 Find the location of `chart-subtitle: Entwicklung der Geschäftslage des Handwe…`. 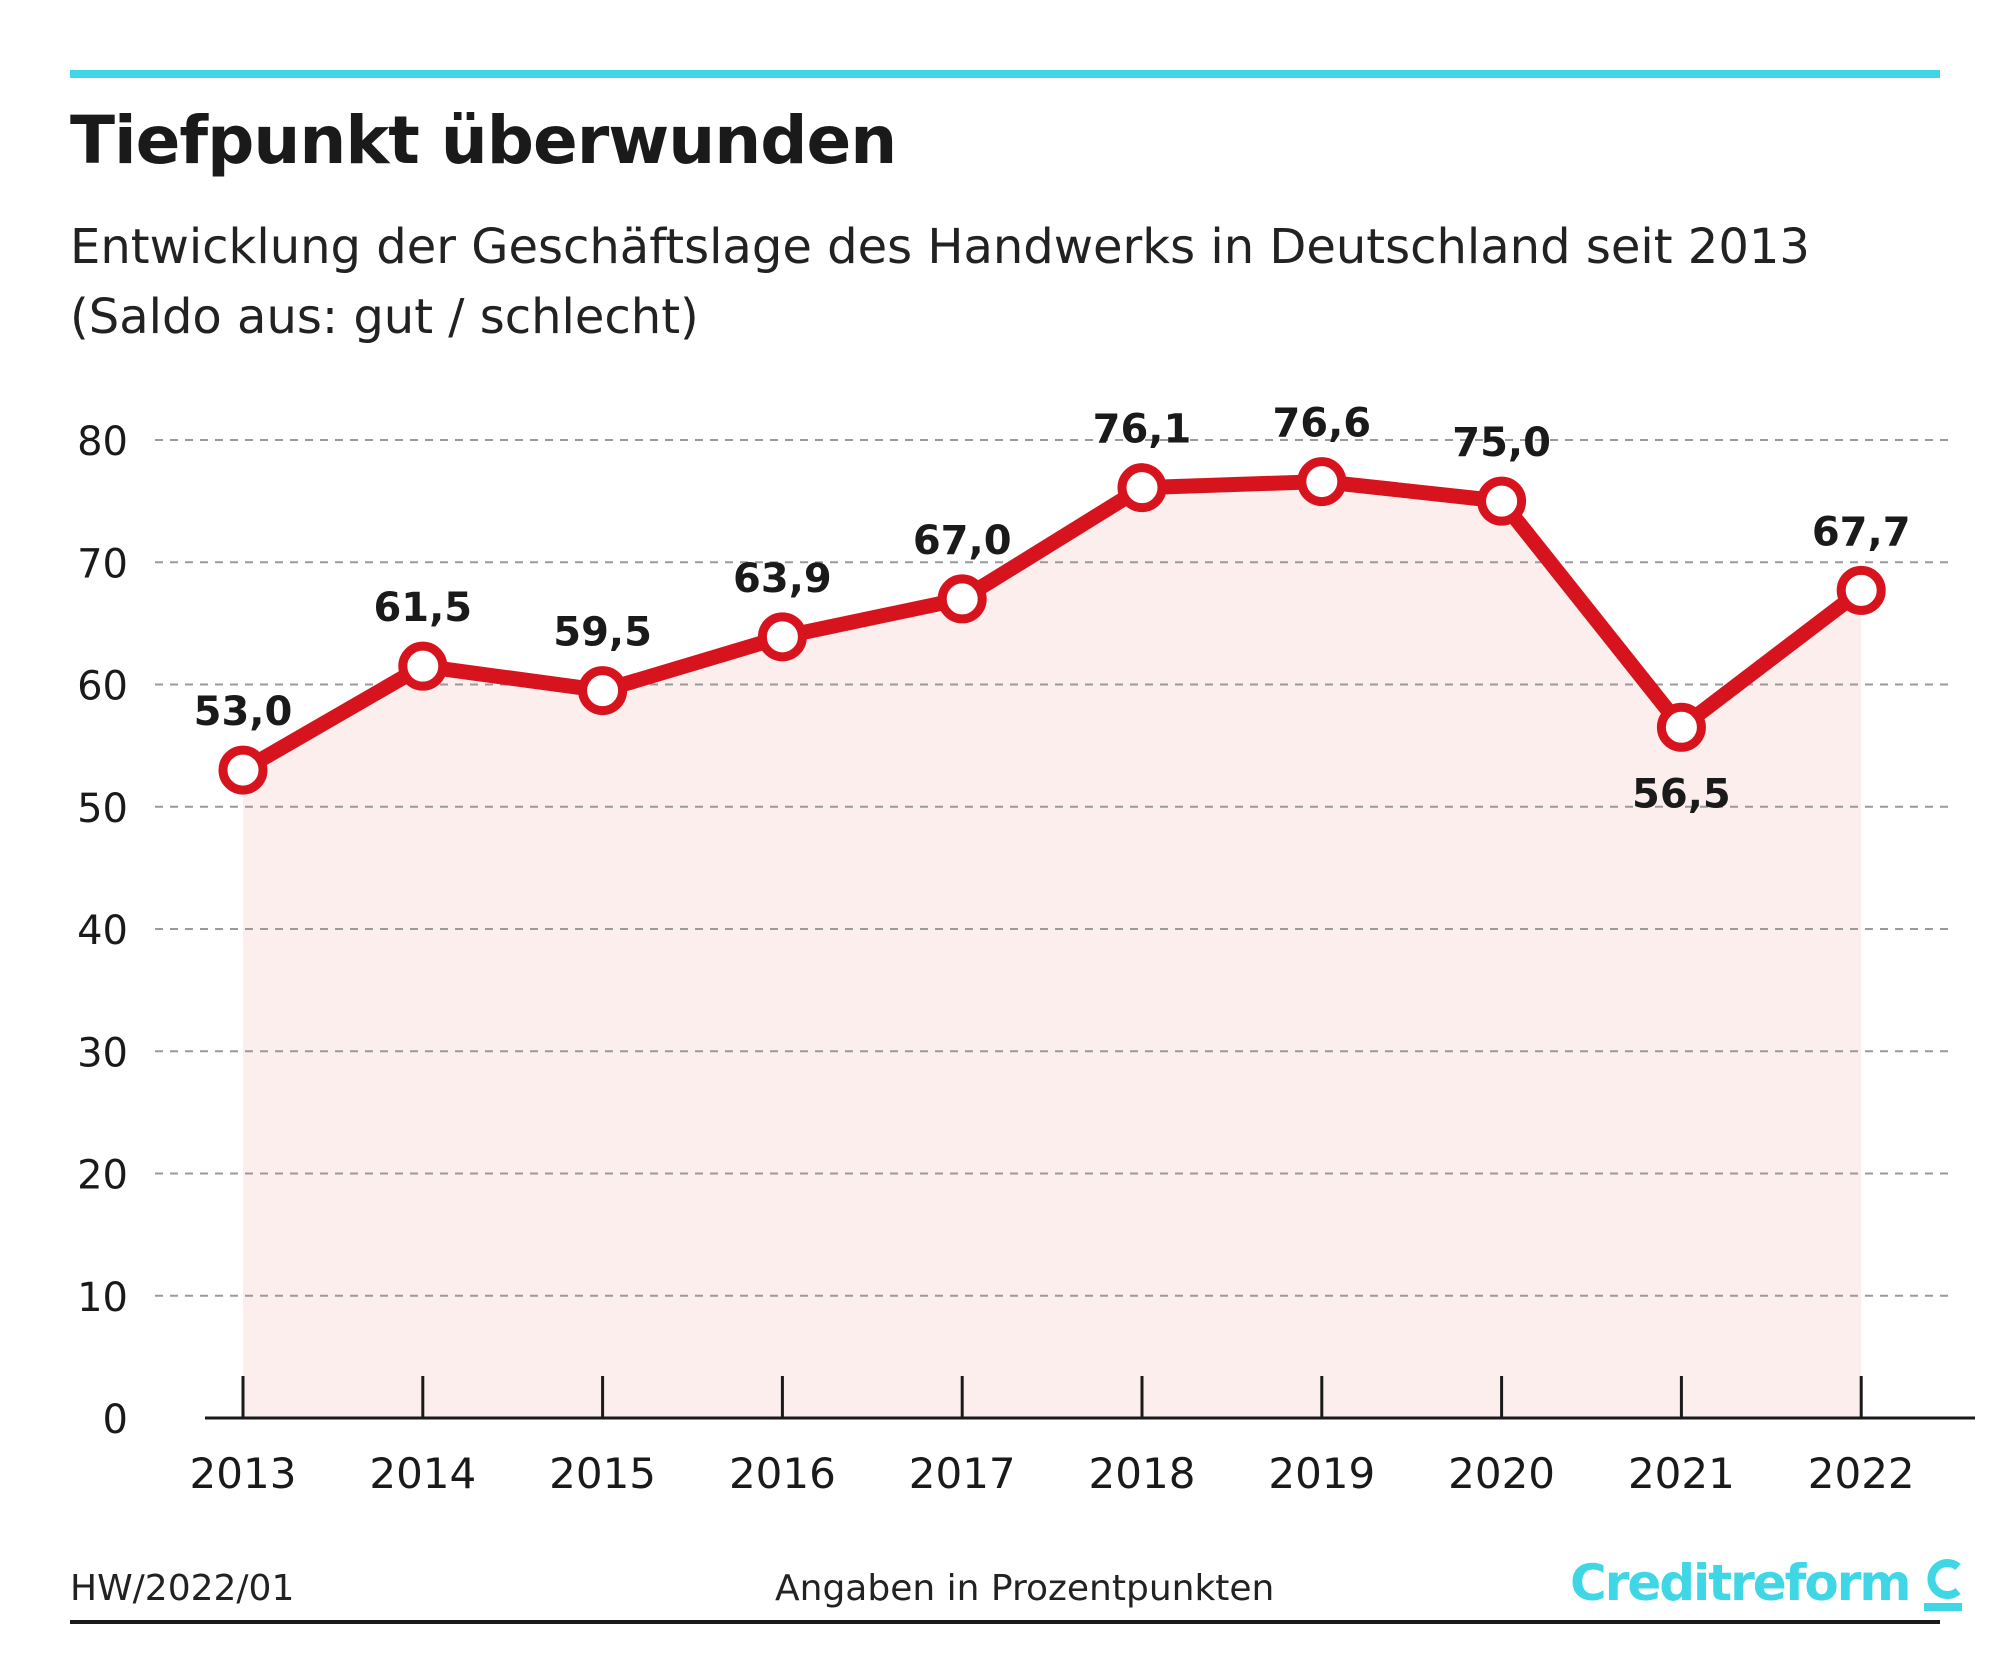

chart-subtitle: Entwicklung der Geschäftslage des Handwe… is located at coordinates (940, 282).